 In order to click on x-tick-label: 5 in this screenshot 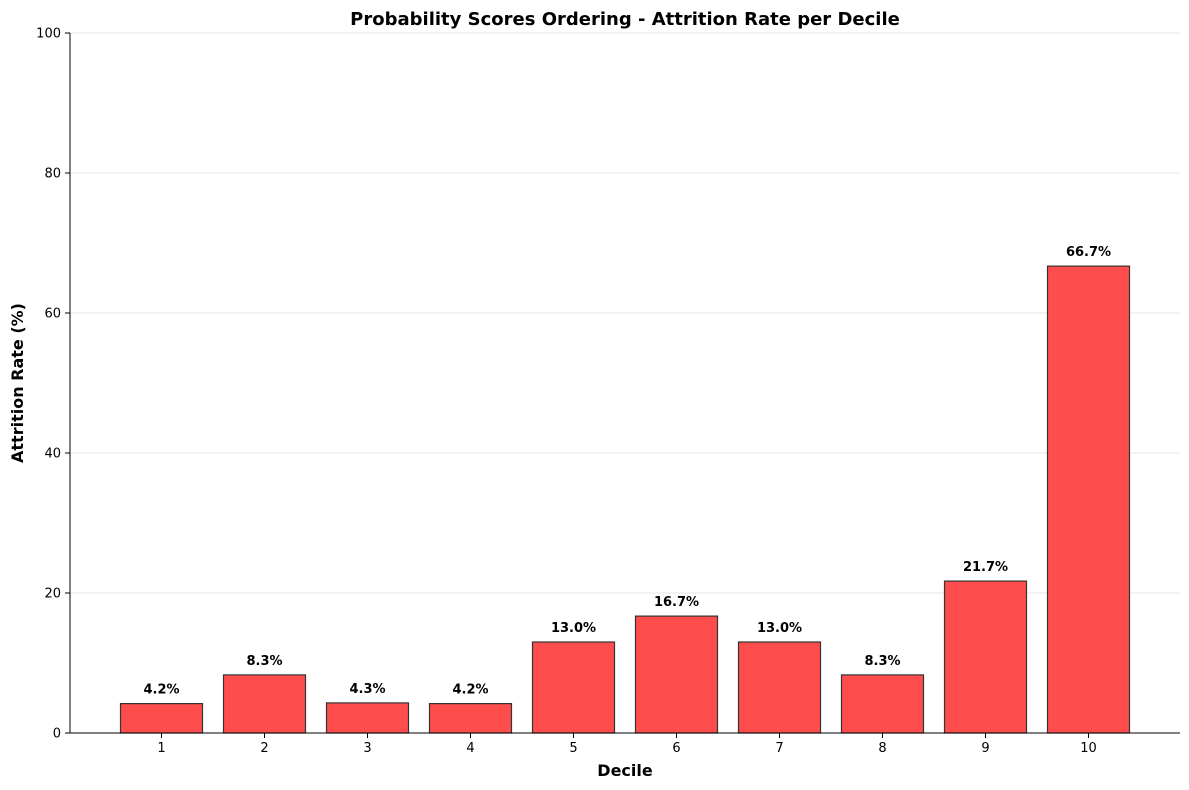, I will do `click(573, 748)`.